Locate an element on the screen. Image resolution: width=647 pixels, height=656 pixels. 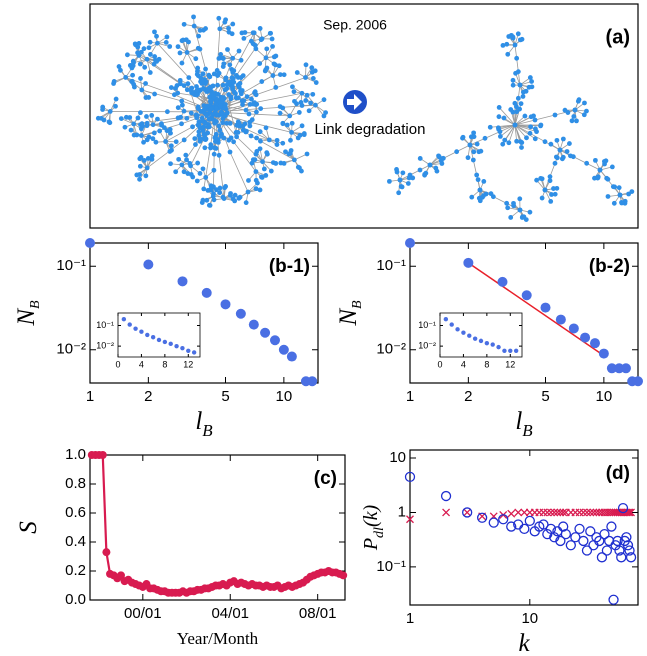
y-axis-label: Pdl(k) is located at coordinates (373, 528).